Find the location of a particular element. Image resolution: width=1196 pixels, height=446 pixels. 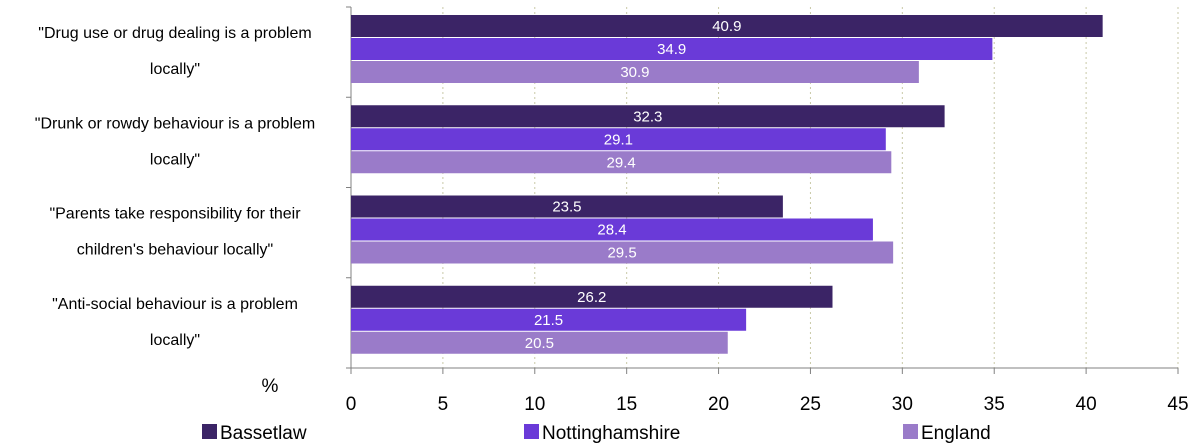

legend-swatch-bassetlaw is located at coordinates (209, 431).